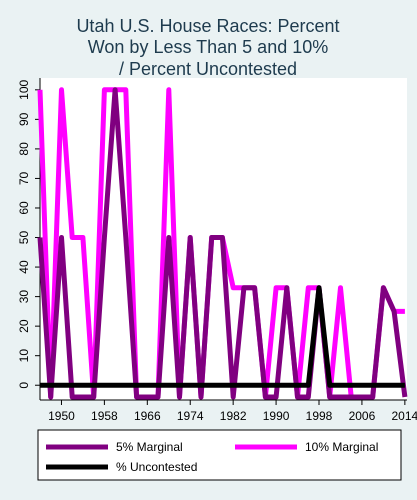 The height and width of the screenshot is (500, 417). Describe the element at coordinates (212, 457) in the screenshot. I see `legend: 5% Marginal 10% Marginal % Uncontested` at that location.